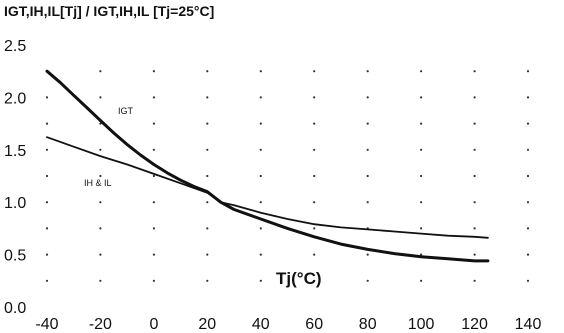  Describe the element at coordinates (15, 177) in the screenshot. I see `y-tick-labels: 0.0 0.5 1.0 1.5 2.0 2.5` at that location.